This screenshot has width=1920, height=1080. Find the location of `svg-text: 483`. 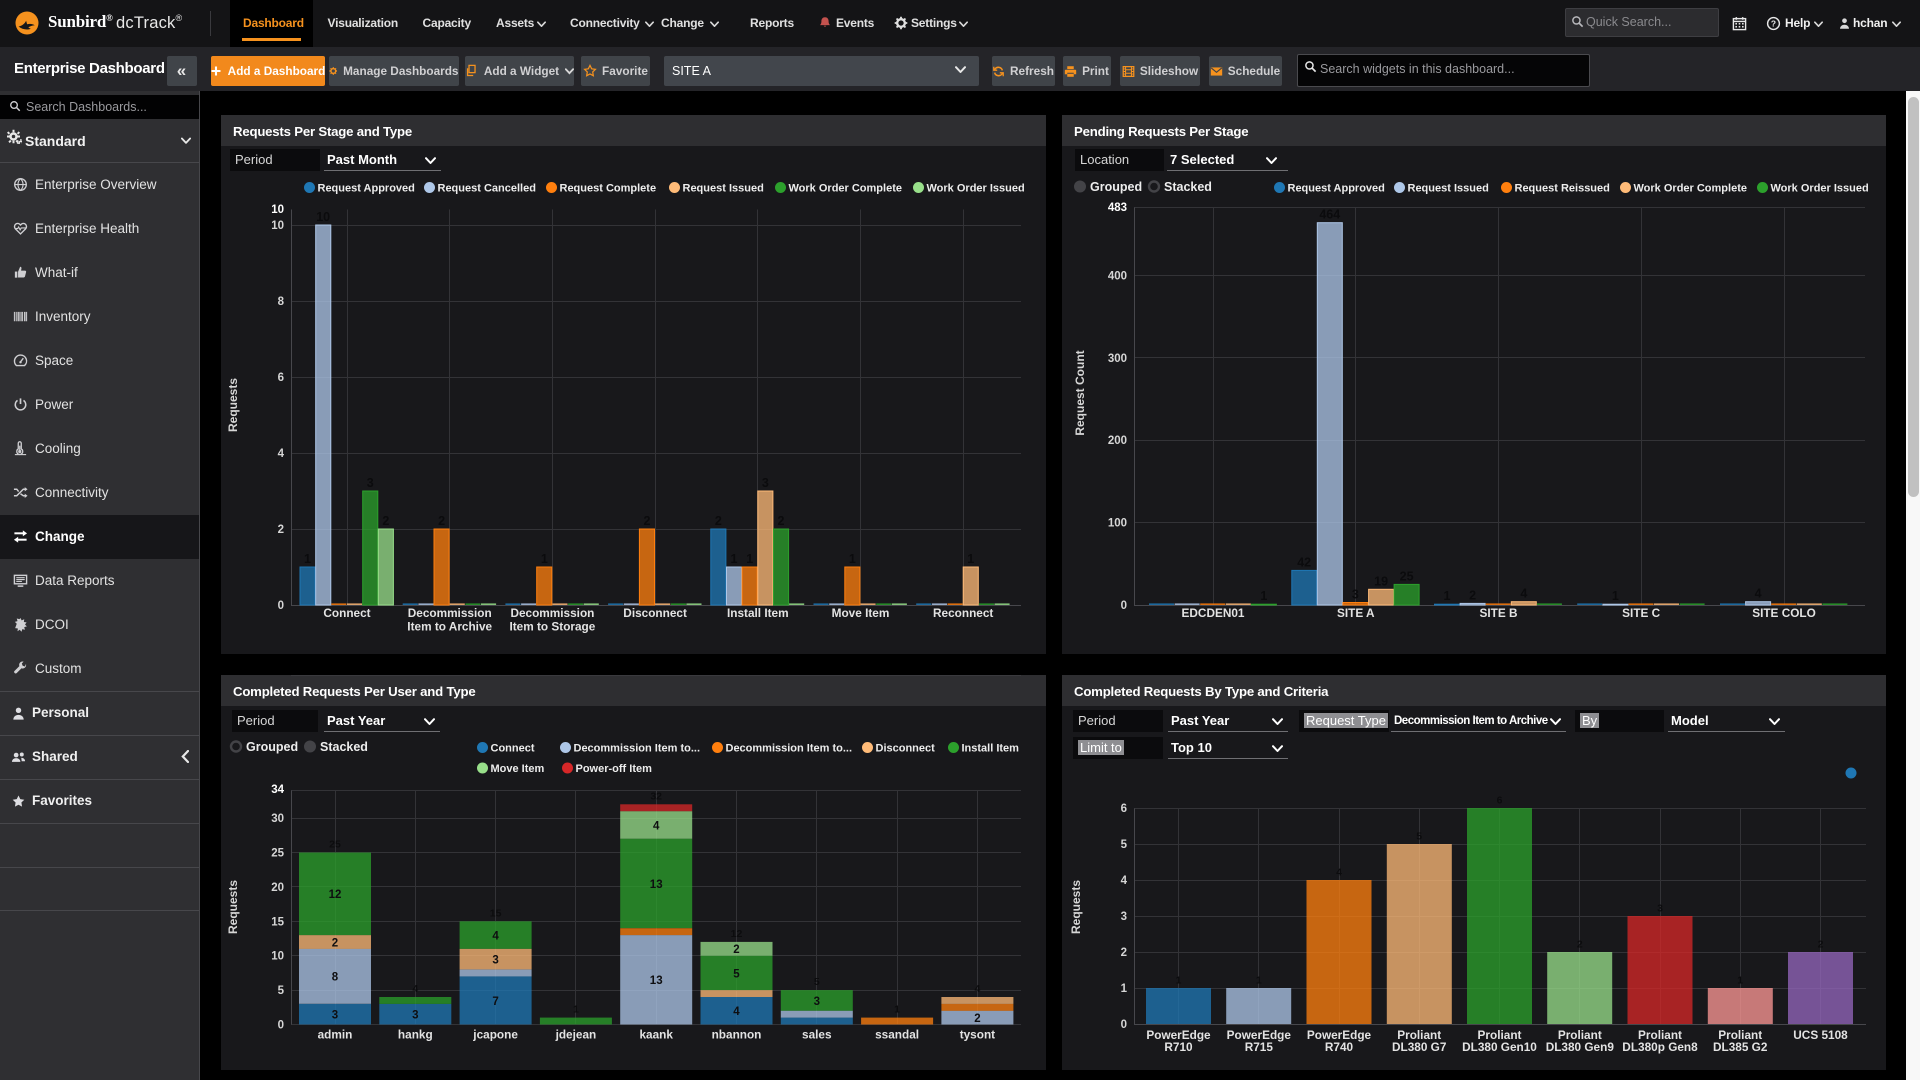

svg-text: 483 is located at coordinates (1117, 208).